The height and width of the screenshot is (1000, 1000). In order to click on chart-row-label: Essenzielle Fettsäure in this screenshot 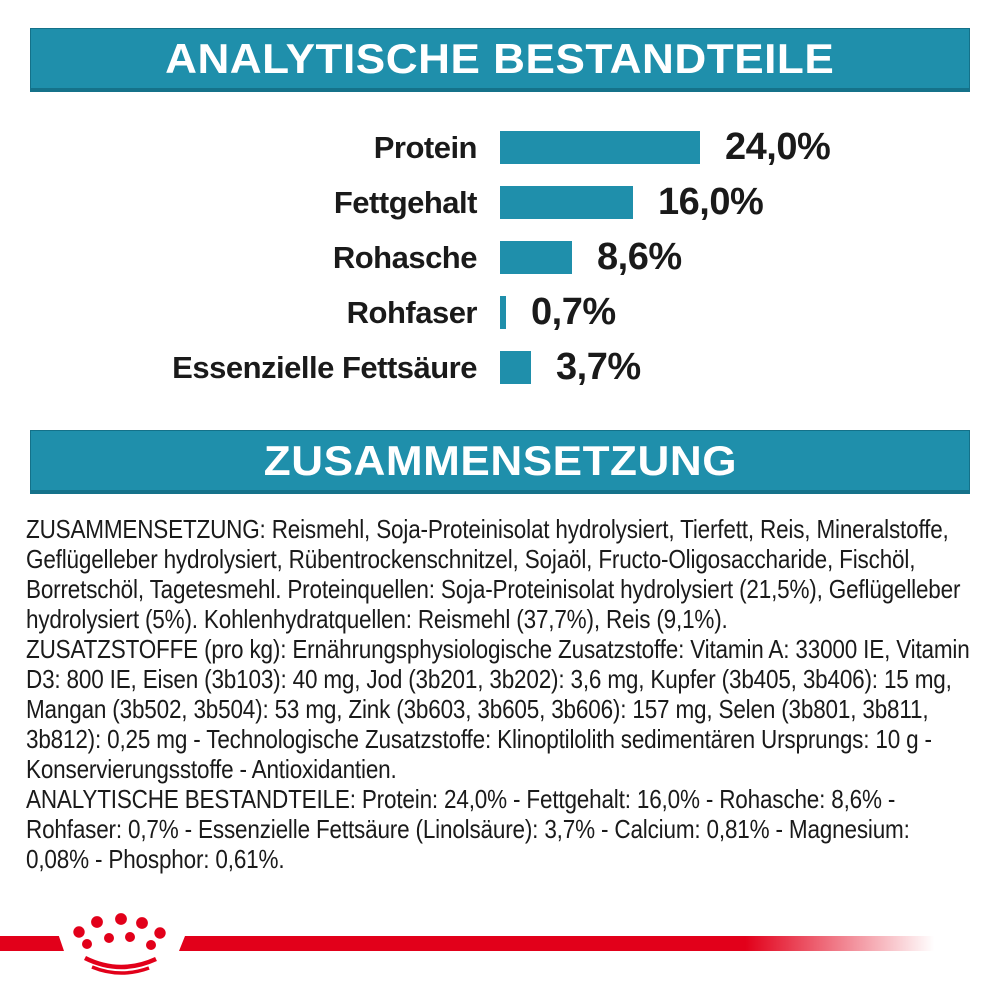, I will do `click(324, 367)`.